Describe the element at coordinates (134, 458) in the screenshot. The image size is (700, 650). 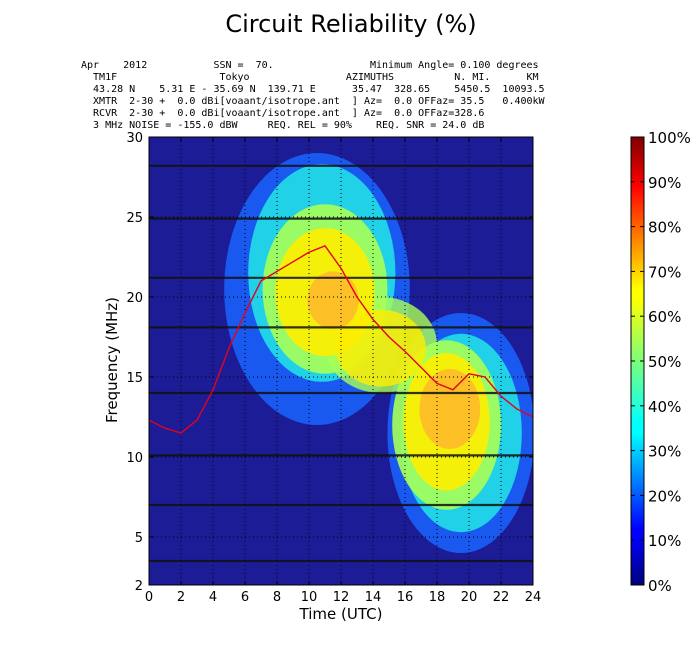
I see `y-tick-label: 10` at that location.